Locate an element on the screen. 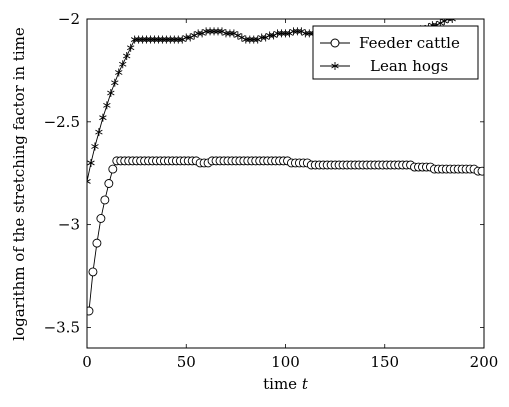  x-tick-label: 50 is located at coordinates (186, 362).